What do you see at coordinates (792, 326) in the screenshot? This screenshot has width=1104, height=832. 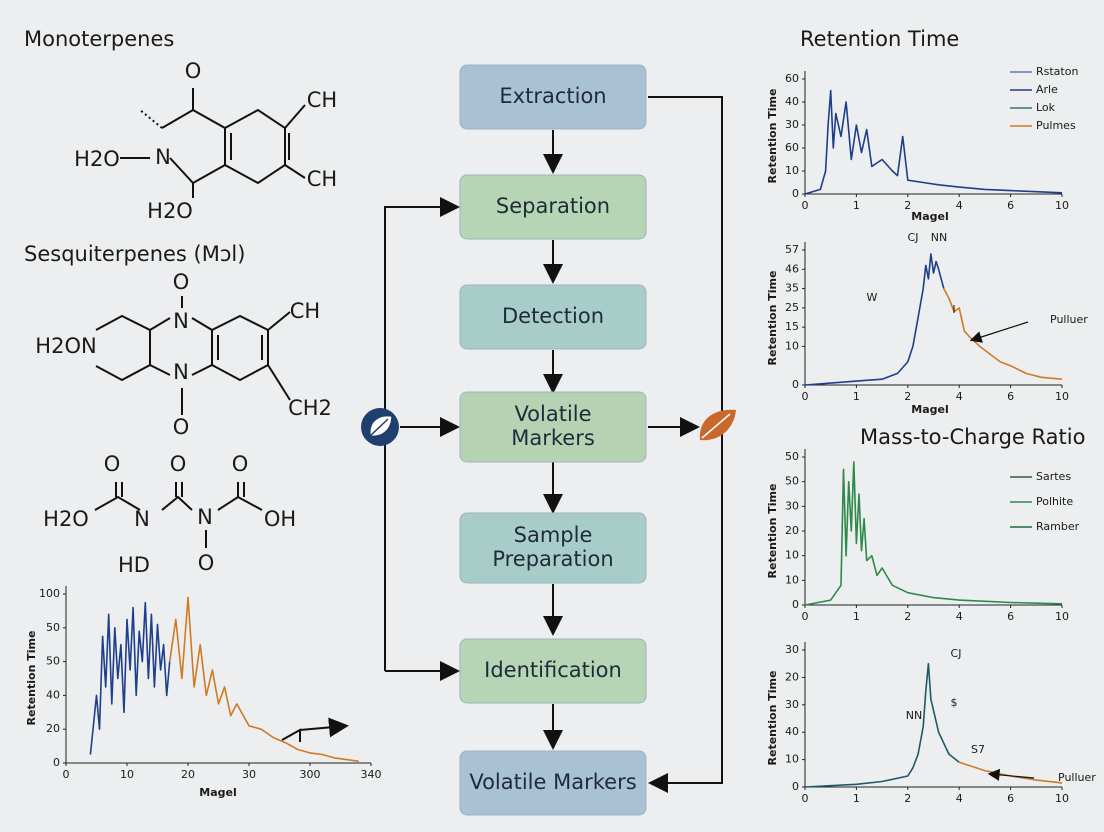 I see `y-tick-label: 15` at bounding box center [792, 326].